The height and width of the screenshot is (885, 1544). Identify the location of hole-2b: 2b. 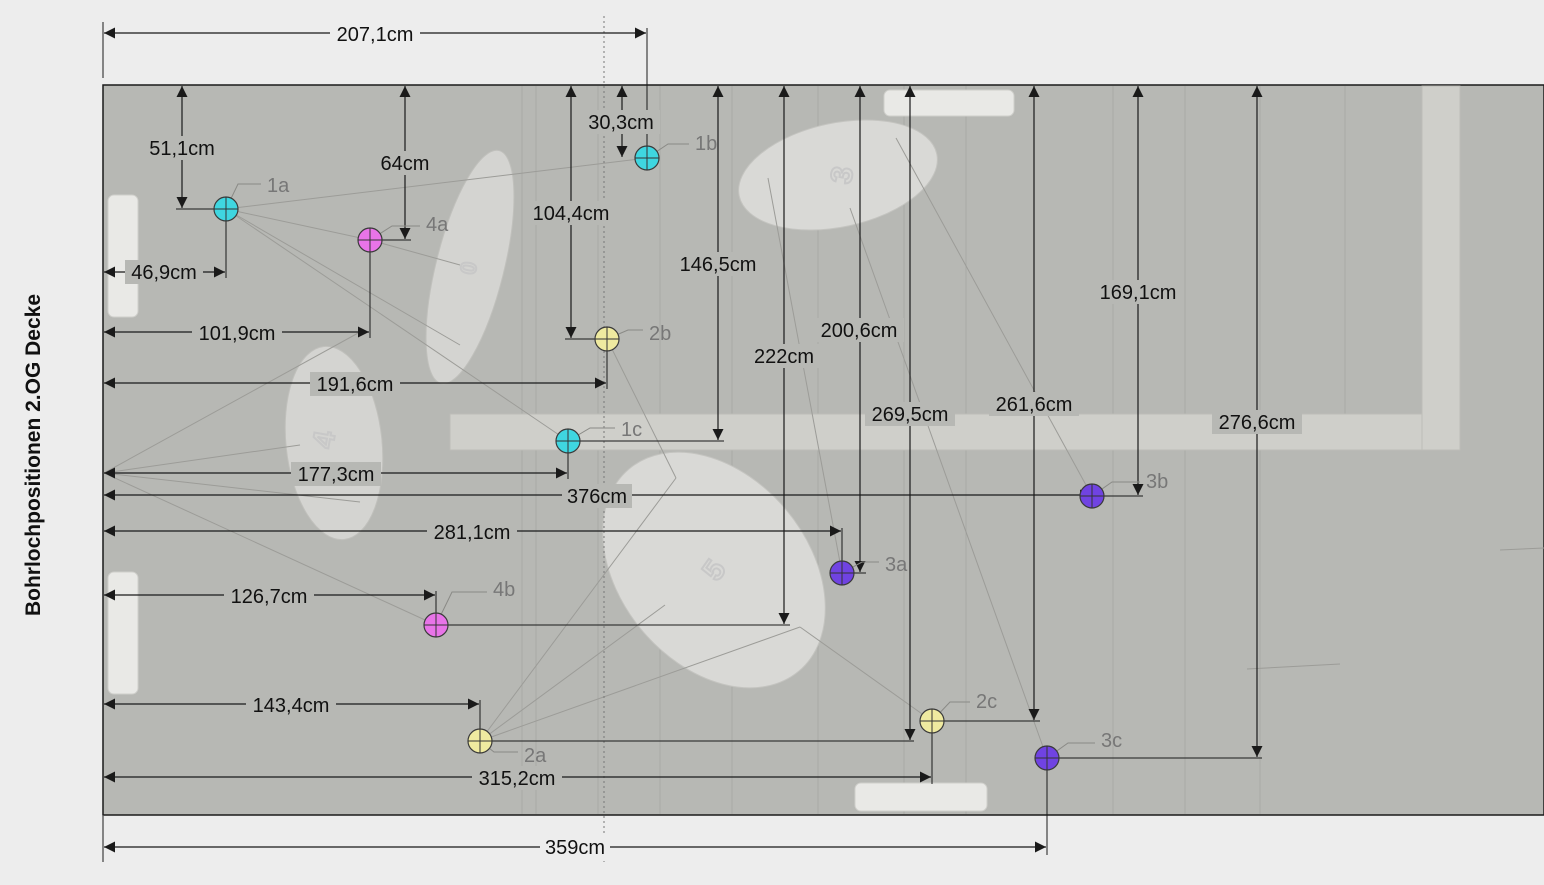
(632, 337).